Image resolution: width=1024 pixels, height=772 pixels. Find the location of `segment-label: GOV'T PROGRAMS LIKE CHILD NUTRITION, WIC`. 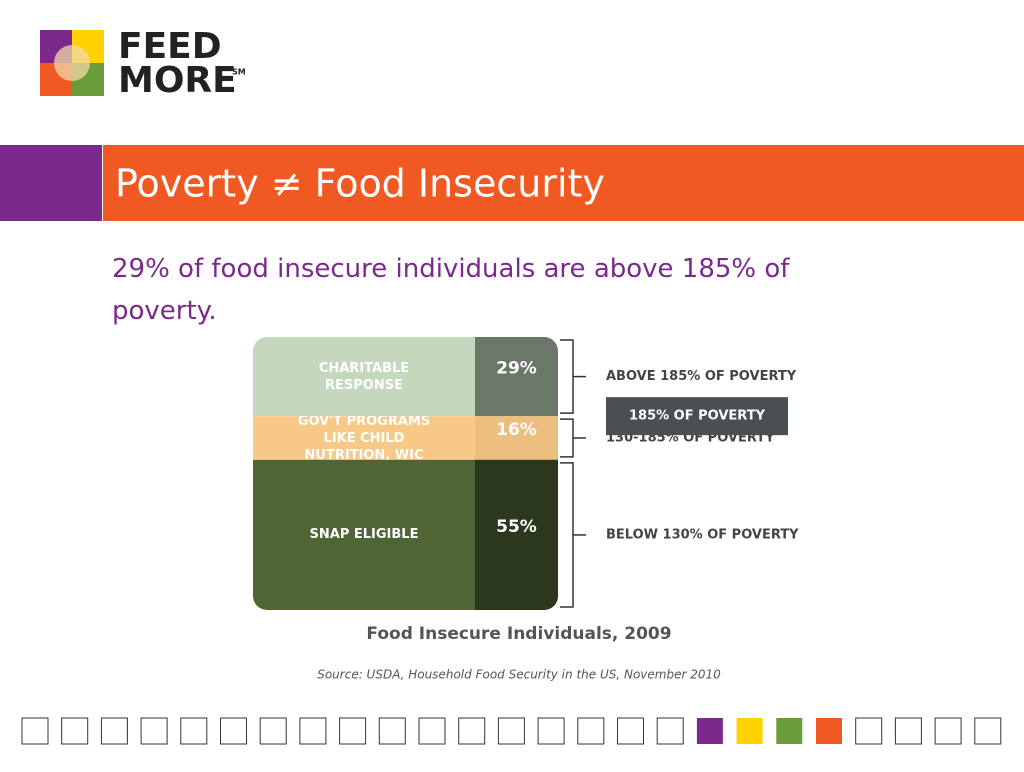

segment-label: GOV'T PROGRAMS LIKE CHILD NUTRITION, WIC is located at coordinates (364, 438).